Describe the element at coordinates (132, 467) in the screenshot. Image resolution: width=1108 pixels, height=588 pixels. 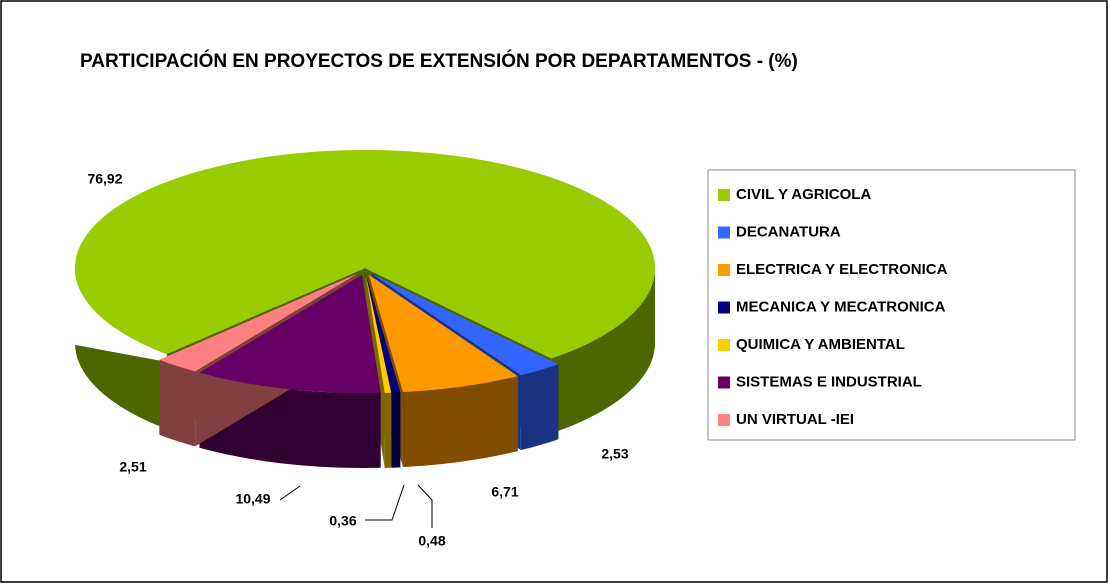
I see `data-label: 2,51` at that location.